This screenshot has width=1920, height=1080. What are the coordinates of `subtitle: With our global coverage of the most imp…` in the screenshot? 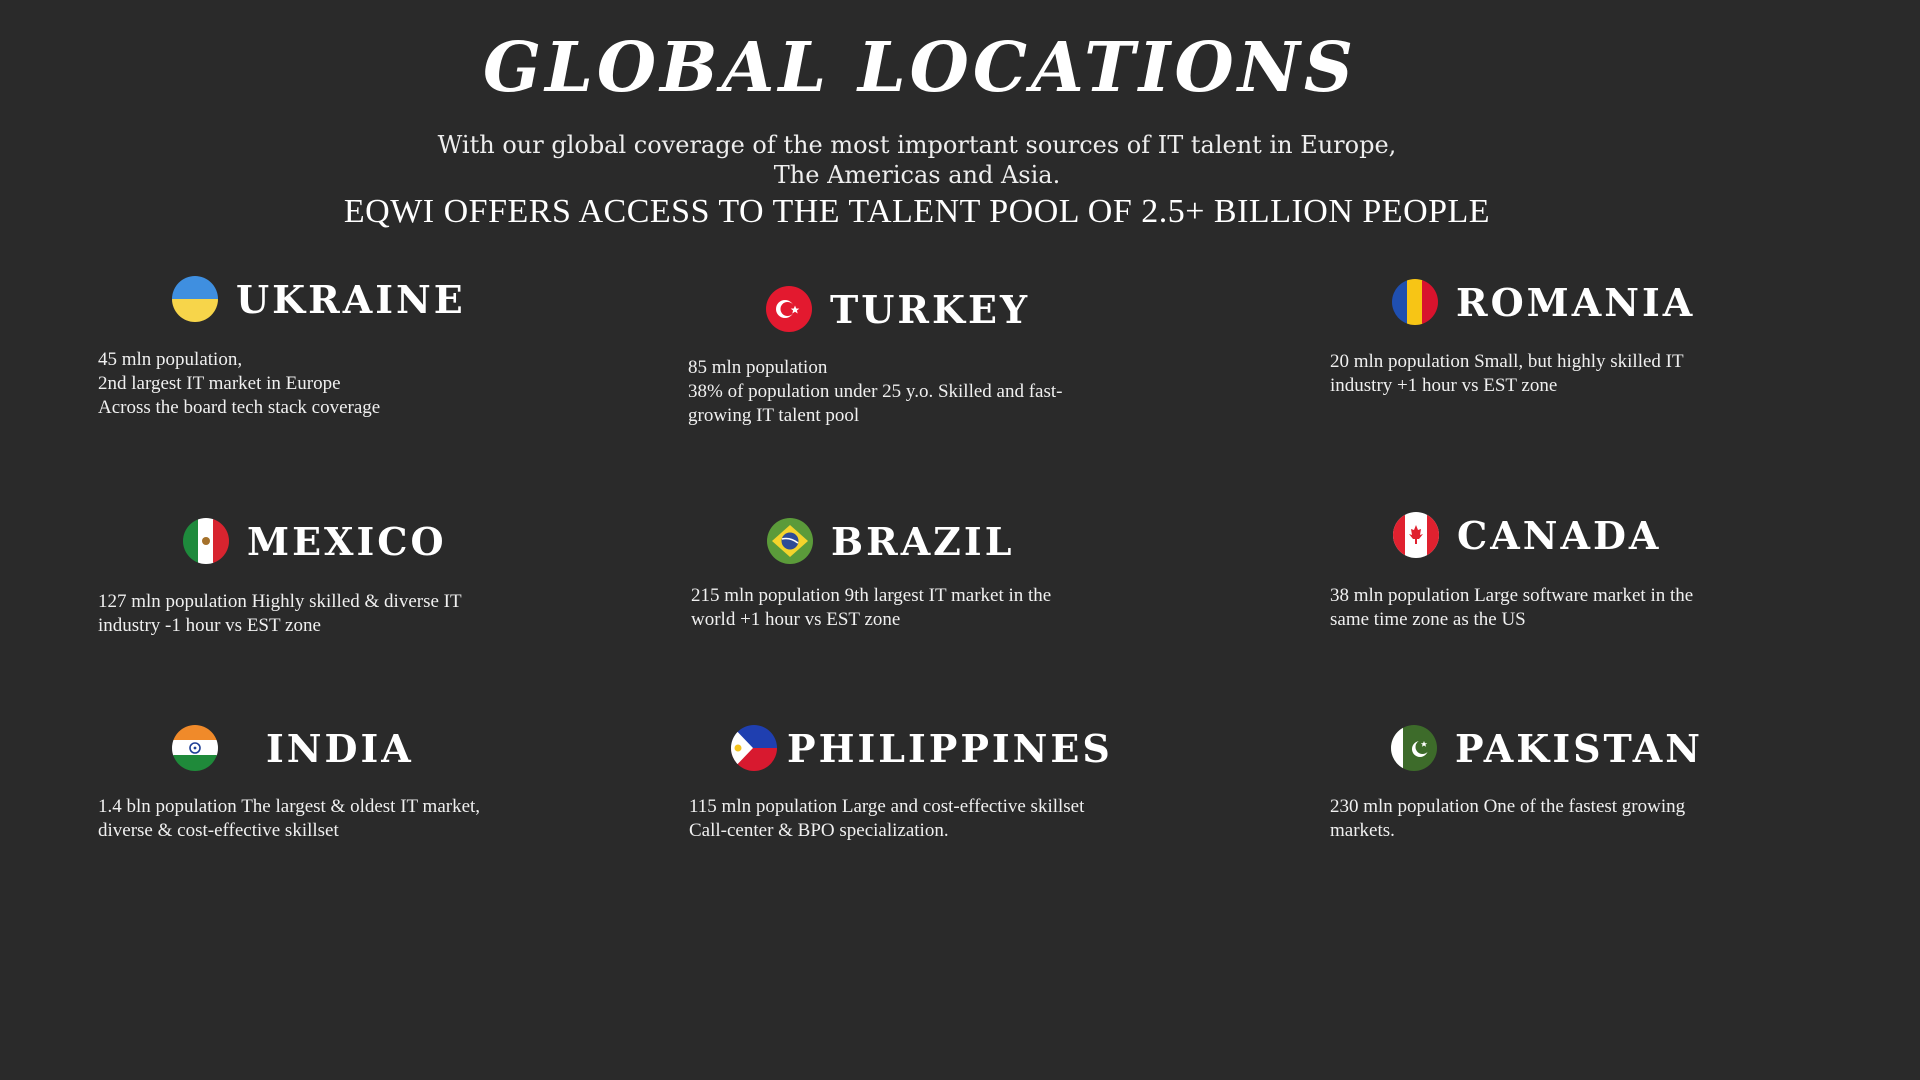 It's located at (917, 160).